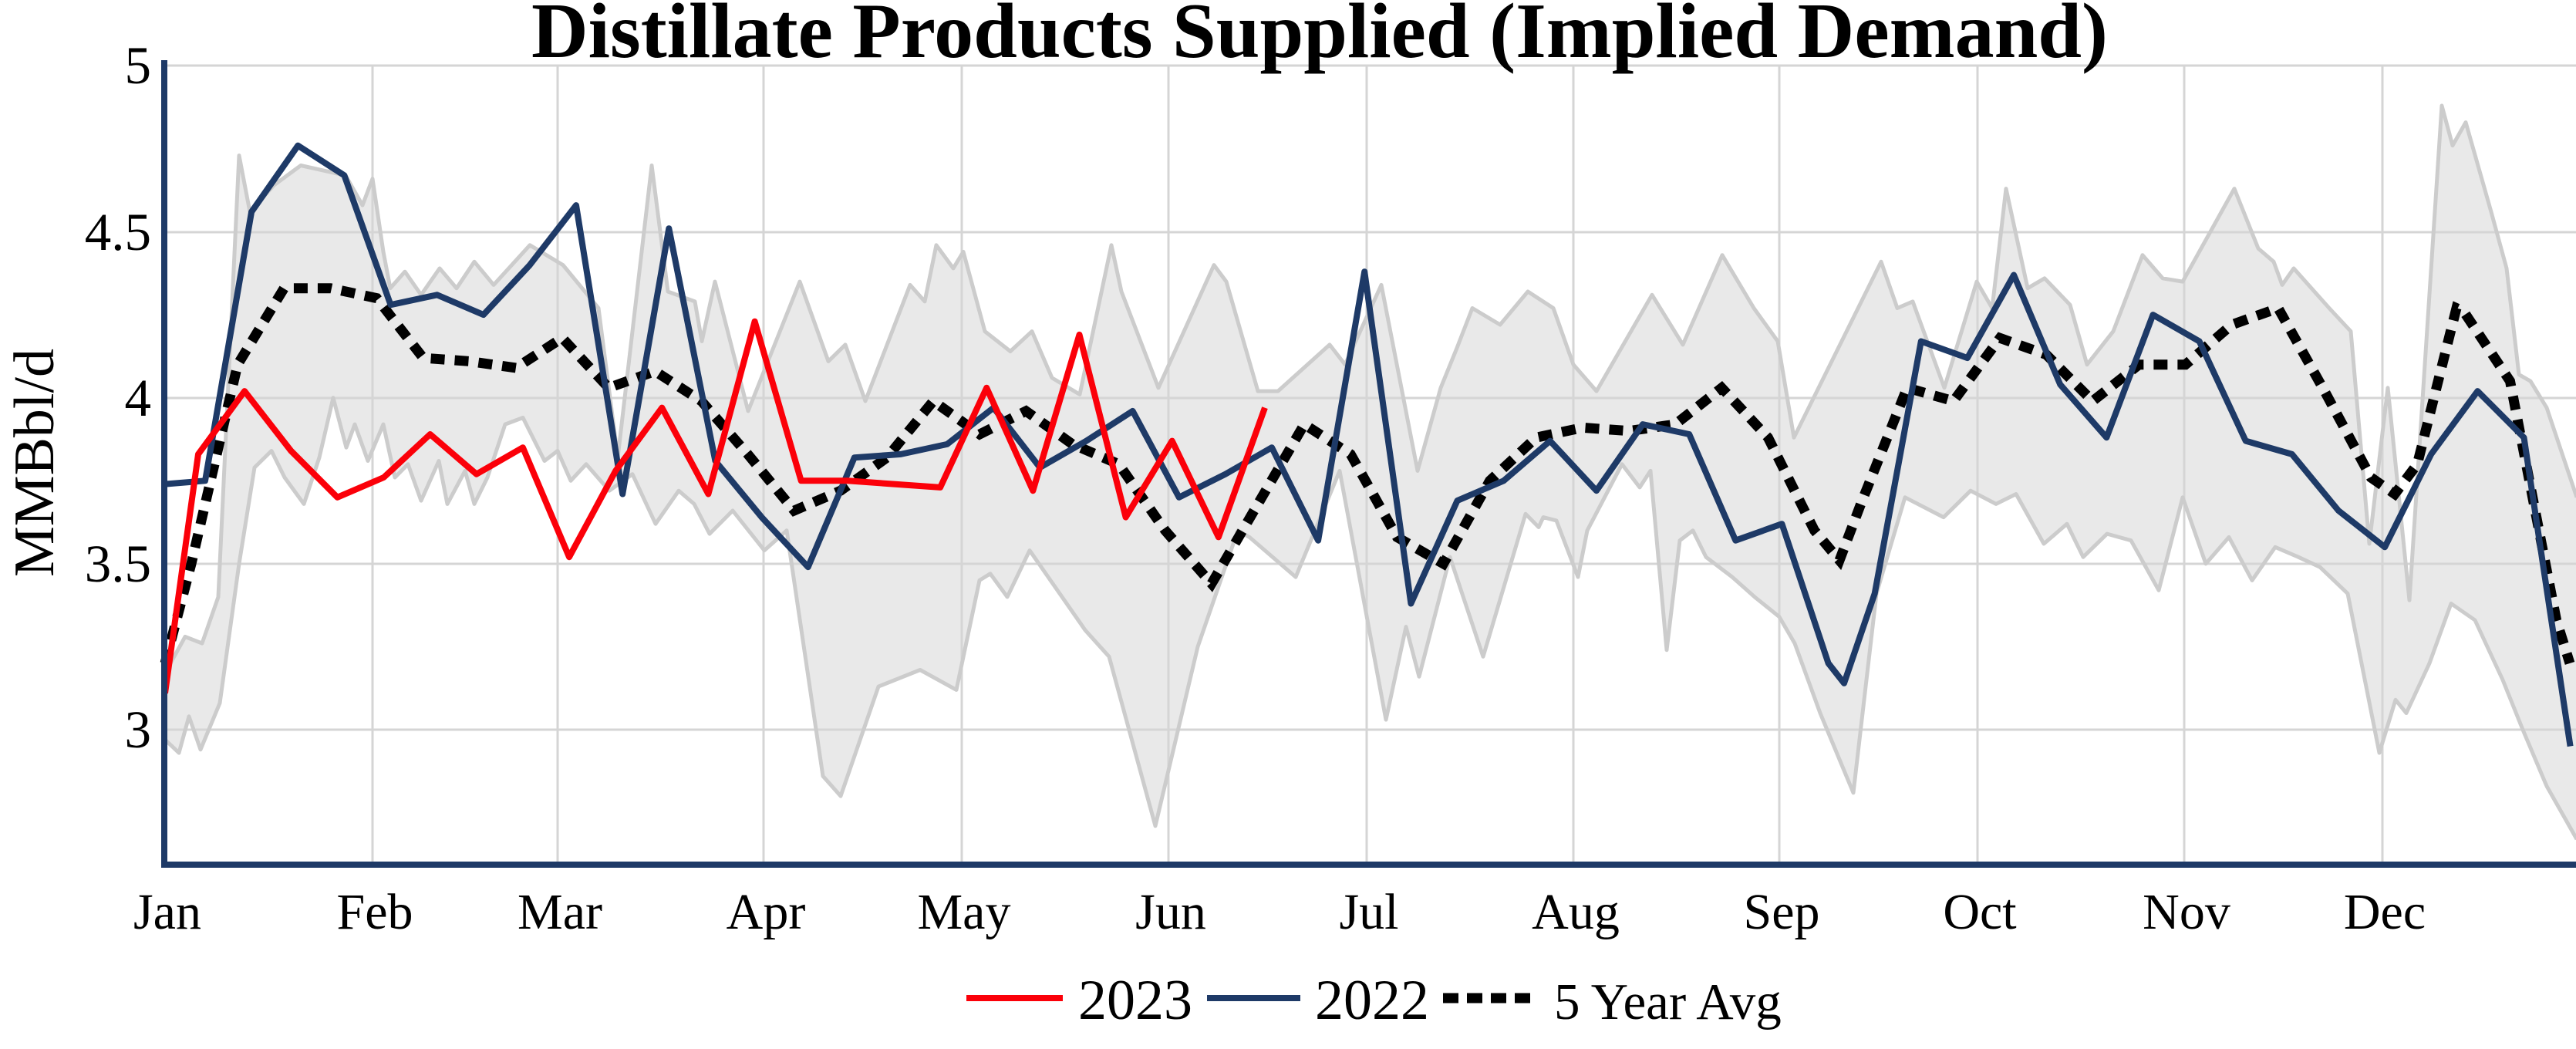 The height and width of the screenshot is (1049, 2576). Describe the element at coordinates (1782, 912) in the screenshot. I see `svg-text: Sep` at that location.